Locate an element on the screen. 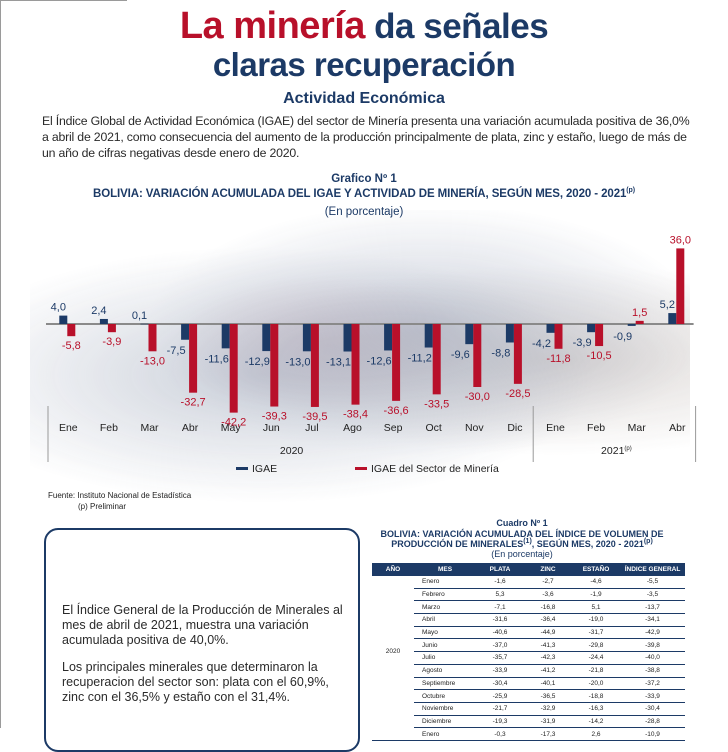 This screenshot has height=752, width=728. table-row: Septiembre -30,4 -40,1 -20,0 -37,2 is located at coordinates (528, 684).